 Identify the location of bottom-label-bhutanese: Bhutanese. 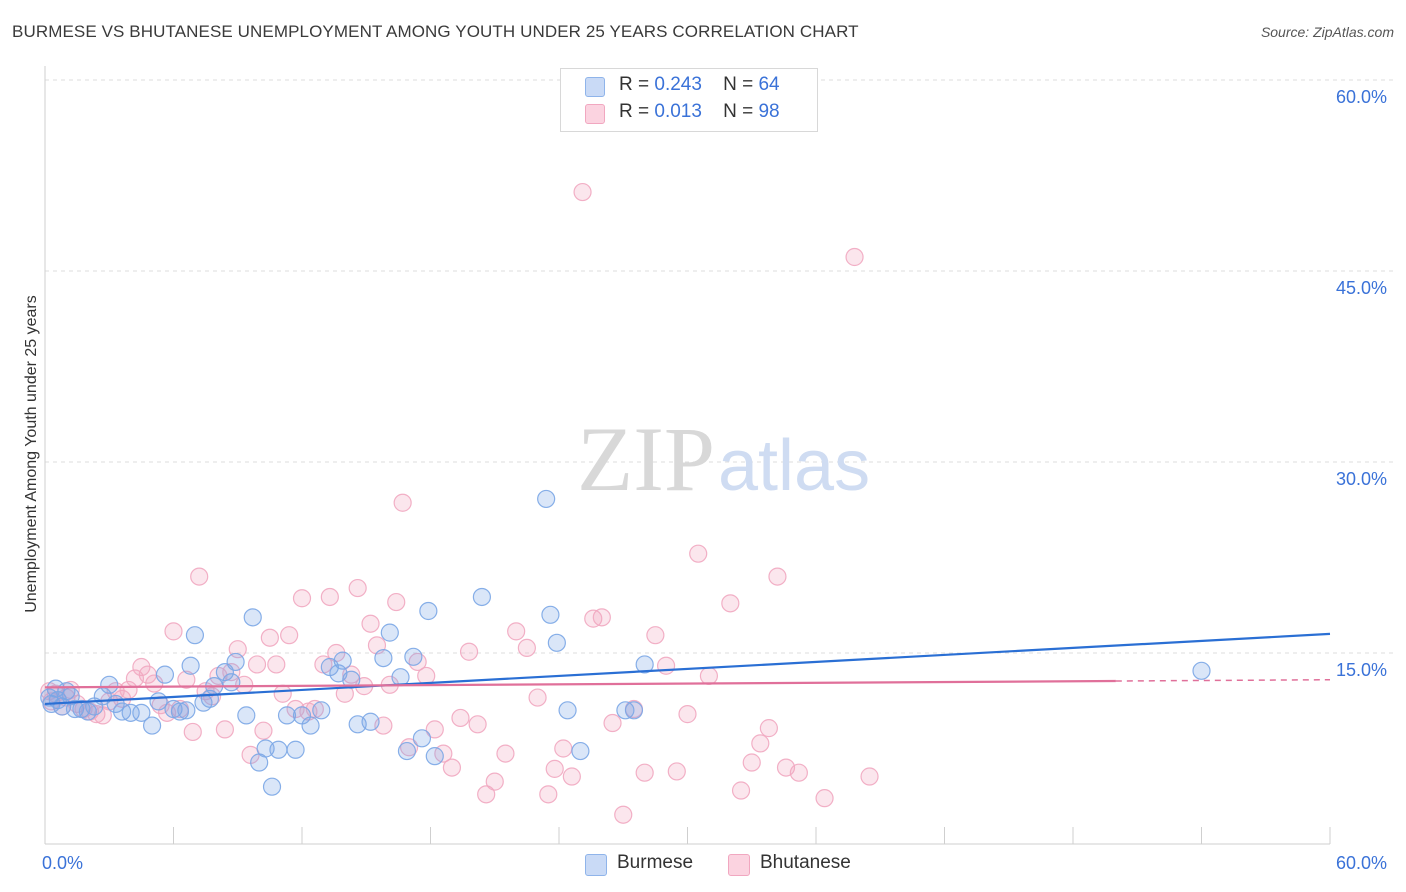
(805, 862).